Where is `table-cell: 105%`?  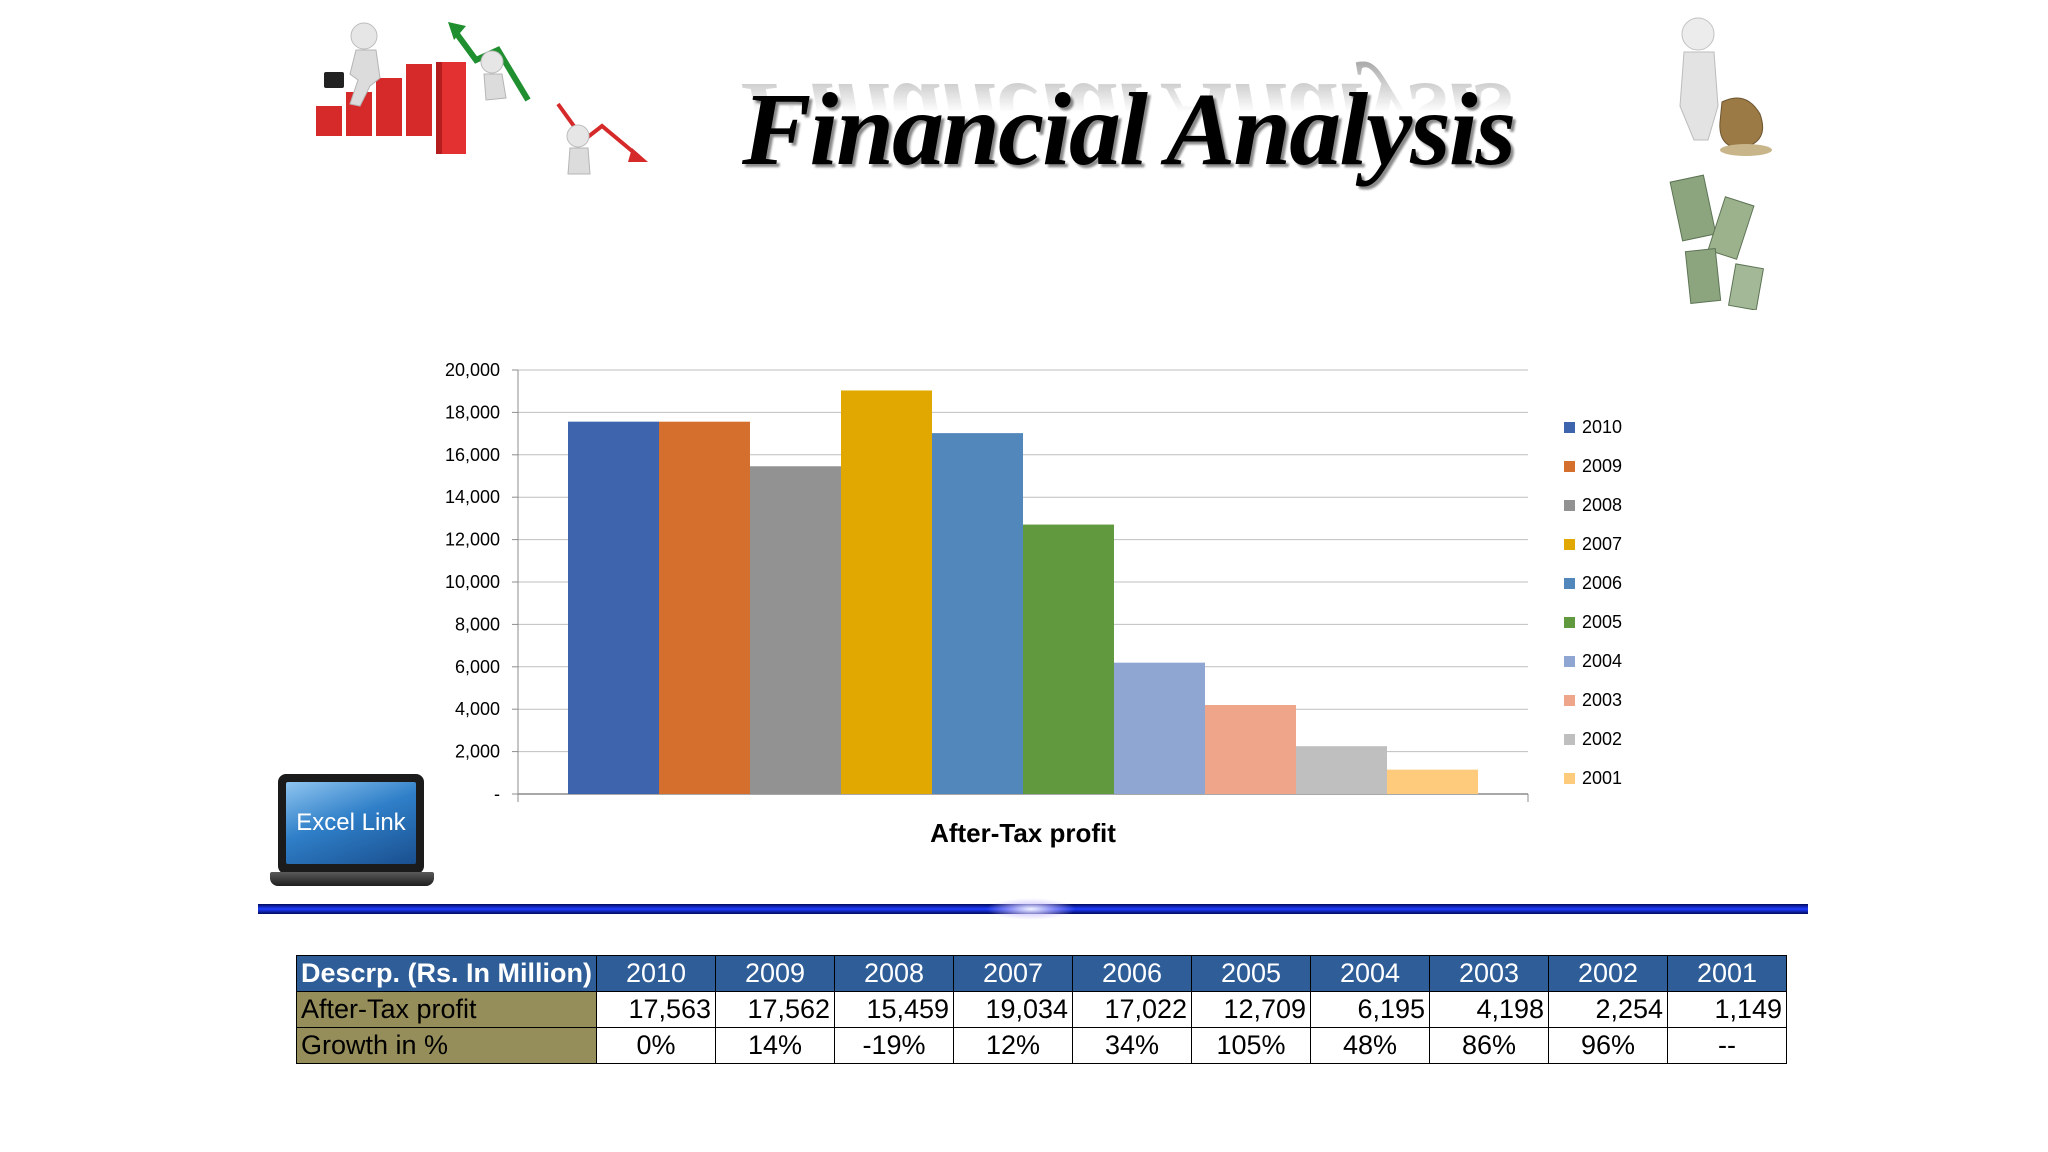 table-cell: 105% is located at coordinates (1251, 1045).